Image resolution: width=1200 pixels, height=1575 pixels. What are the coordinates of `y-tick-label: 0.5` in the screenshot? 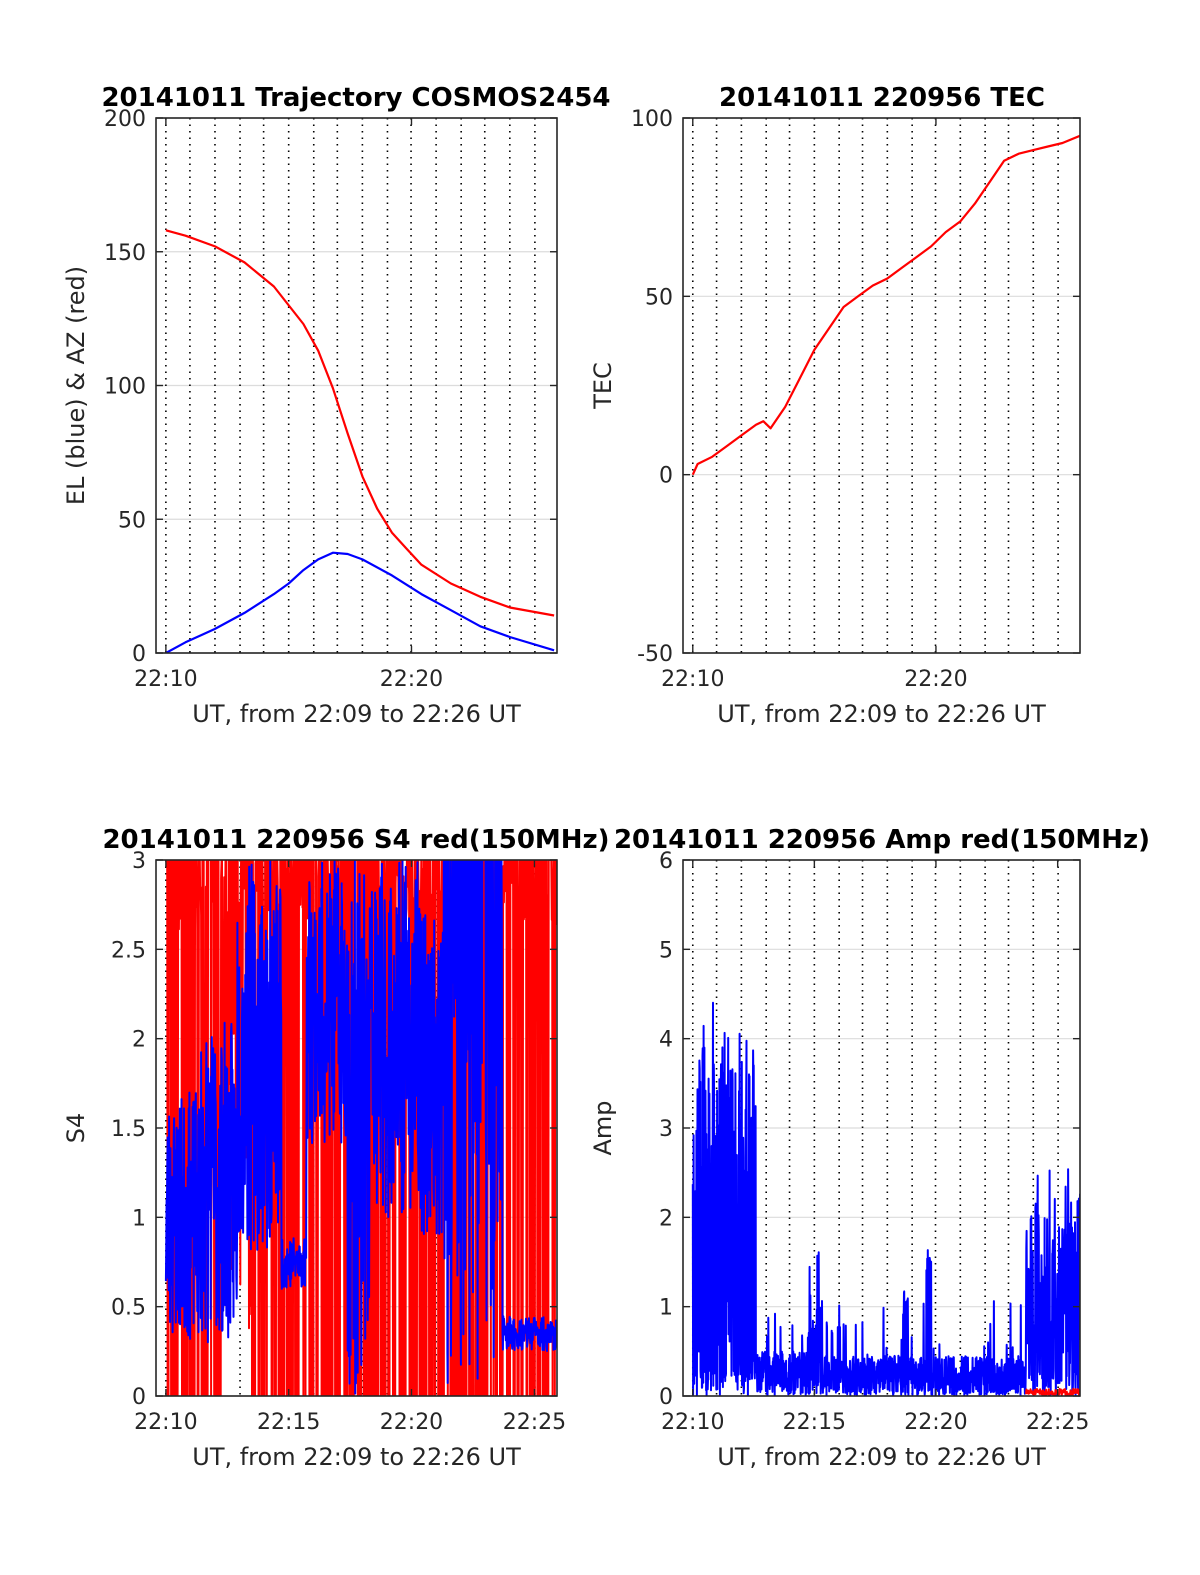 It's located at (128, 1308).